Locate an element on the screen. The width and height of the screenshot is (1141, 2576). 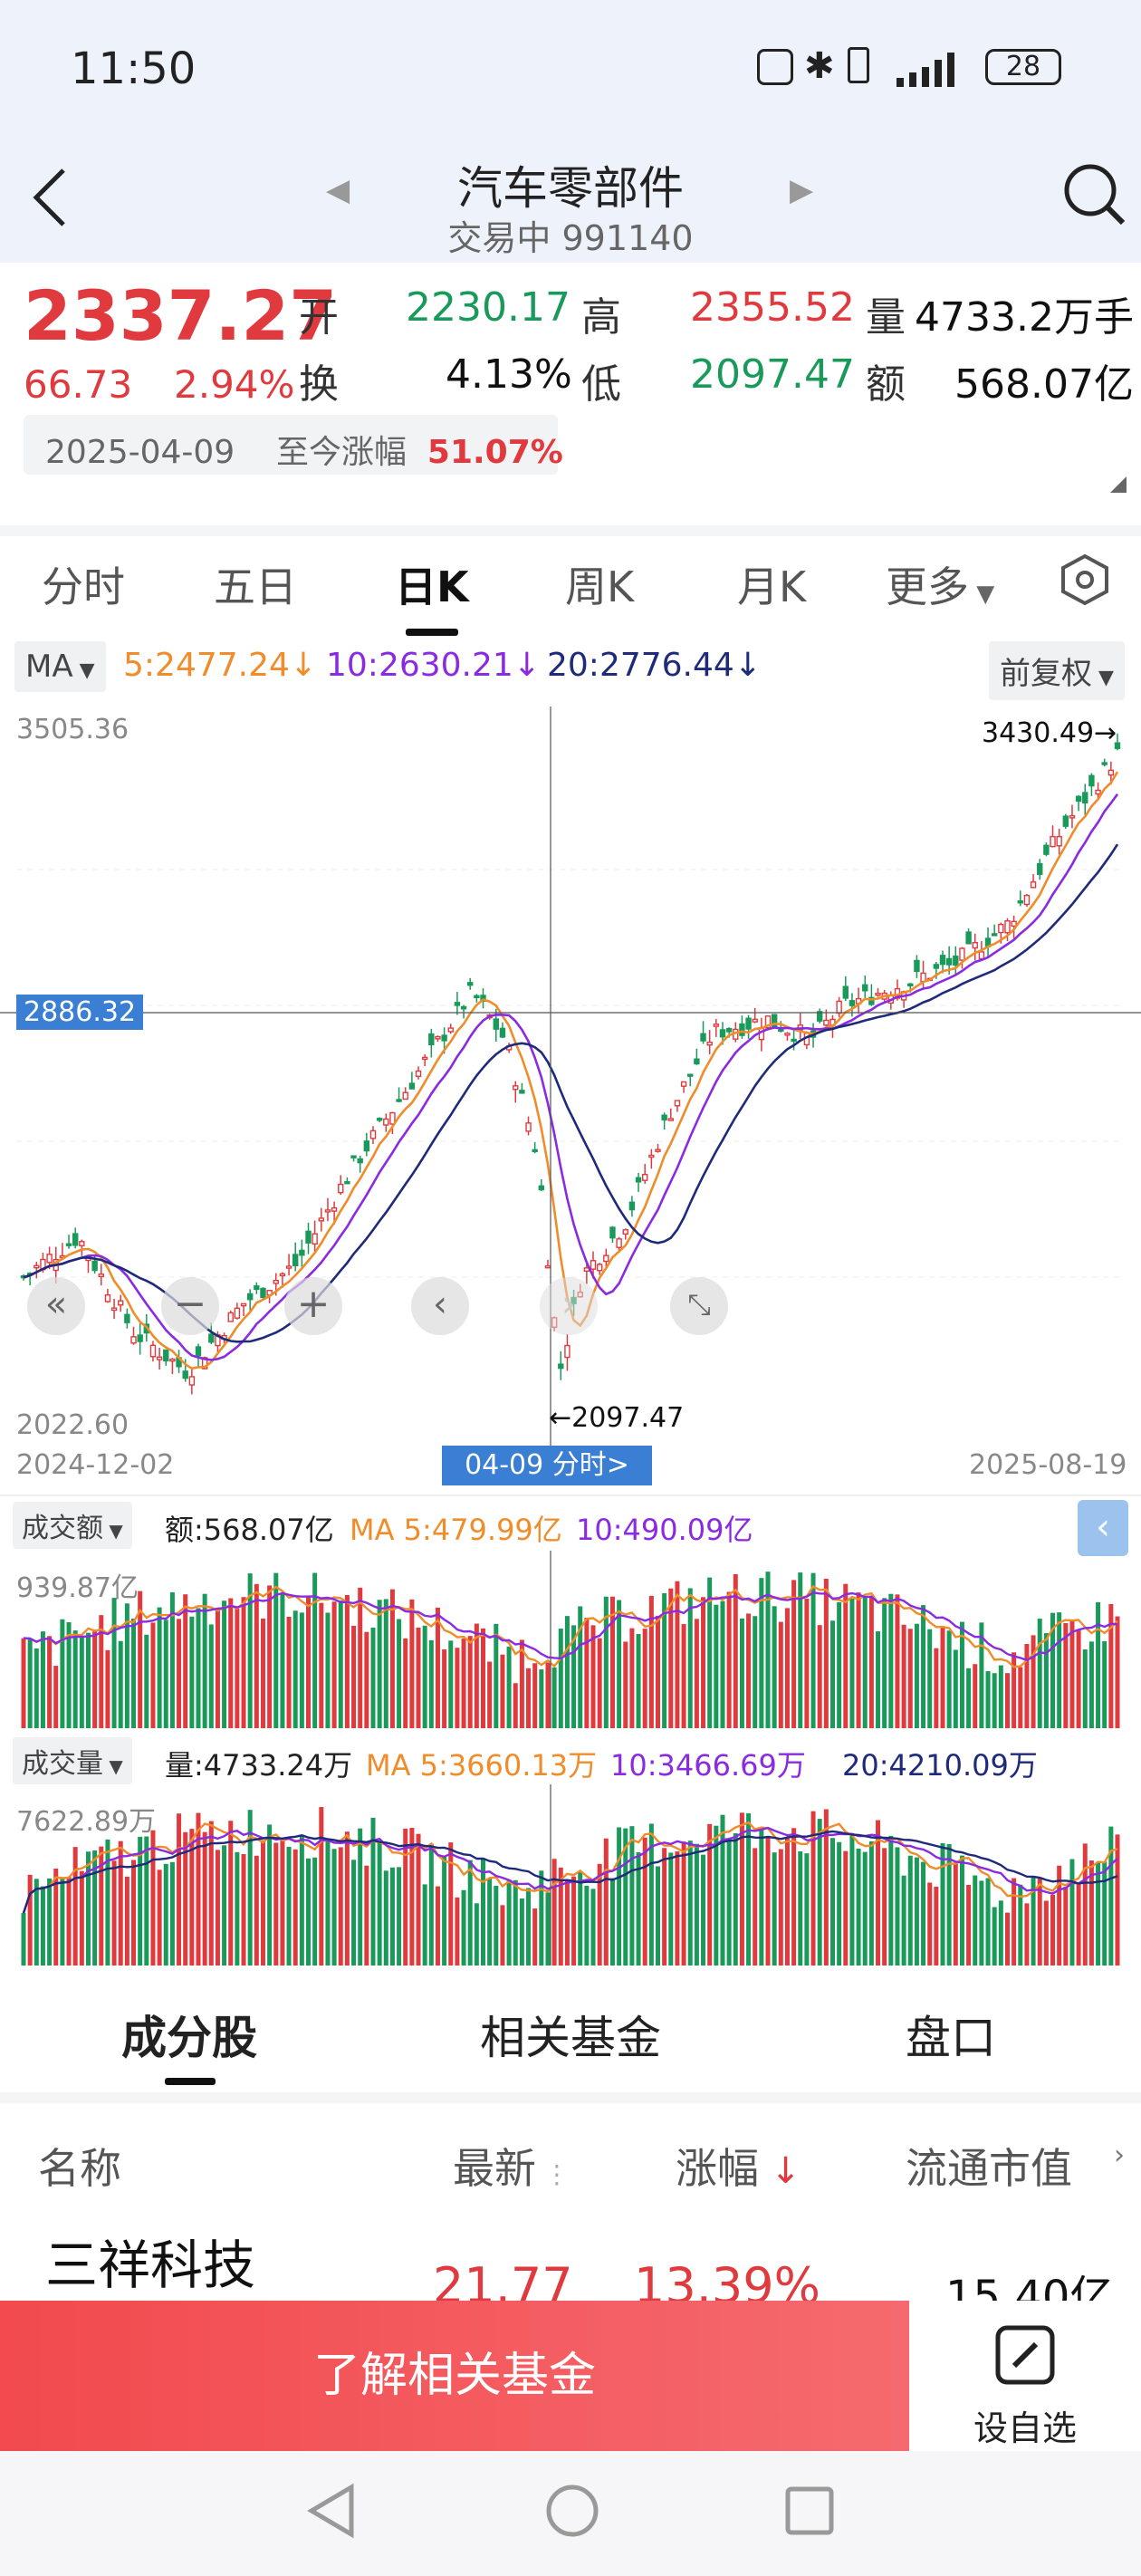
low-value: 2097.47 is located at coordinates (772, 374).